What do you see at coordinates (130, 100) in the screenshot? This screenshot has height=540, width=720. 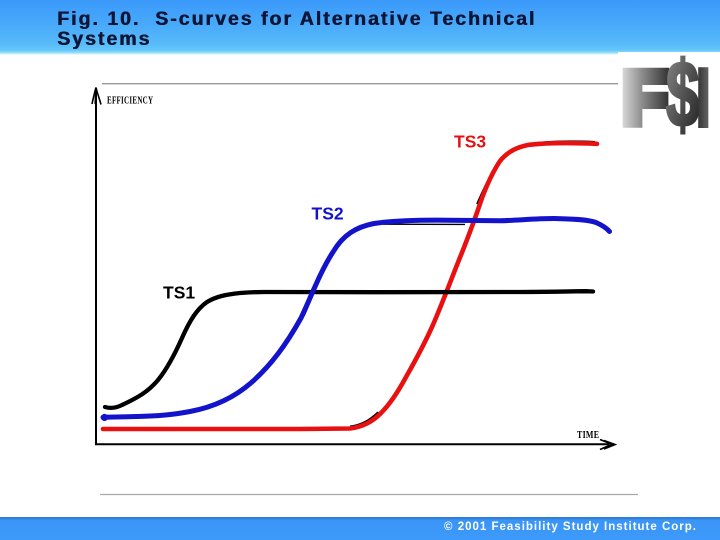 I see `svg-text: EFFICIENCY` at bounding box center [130, 100].